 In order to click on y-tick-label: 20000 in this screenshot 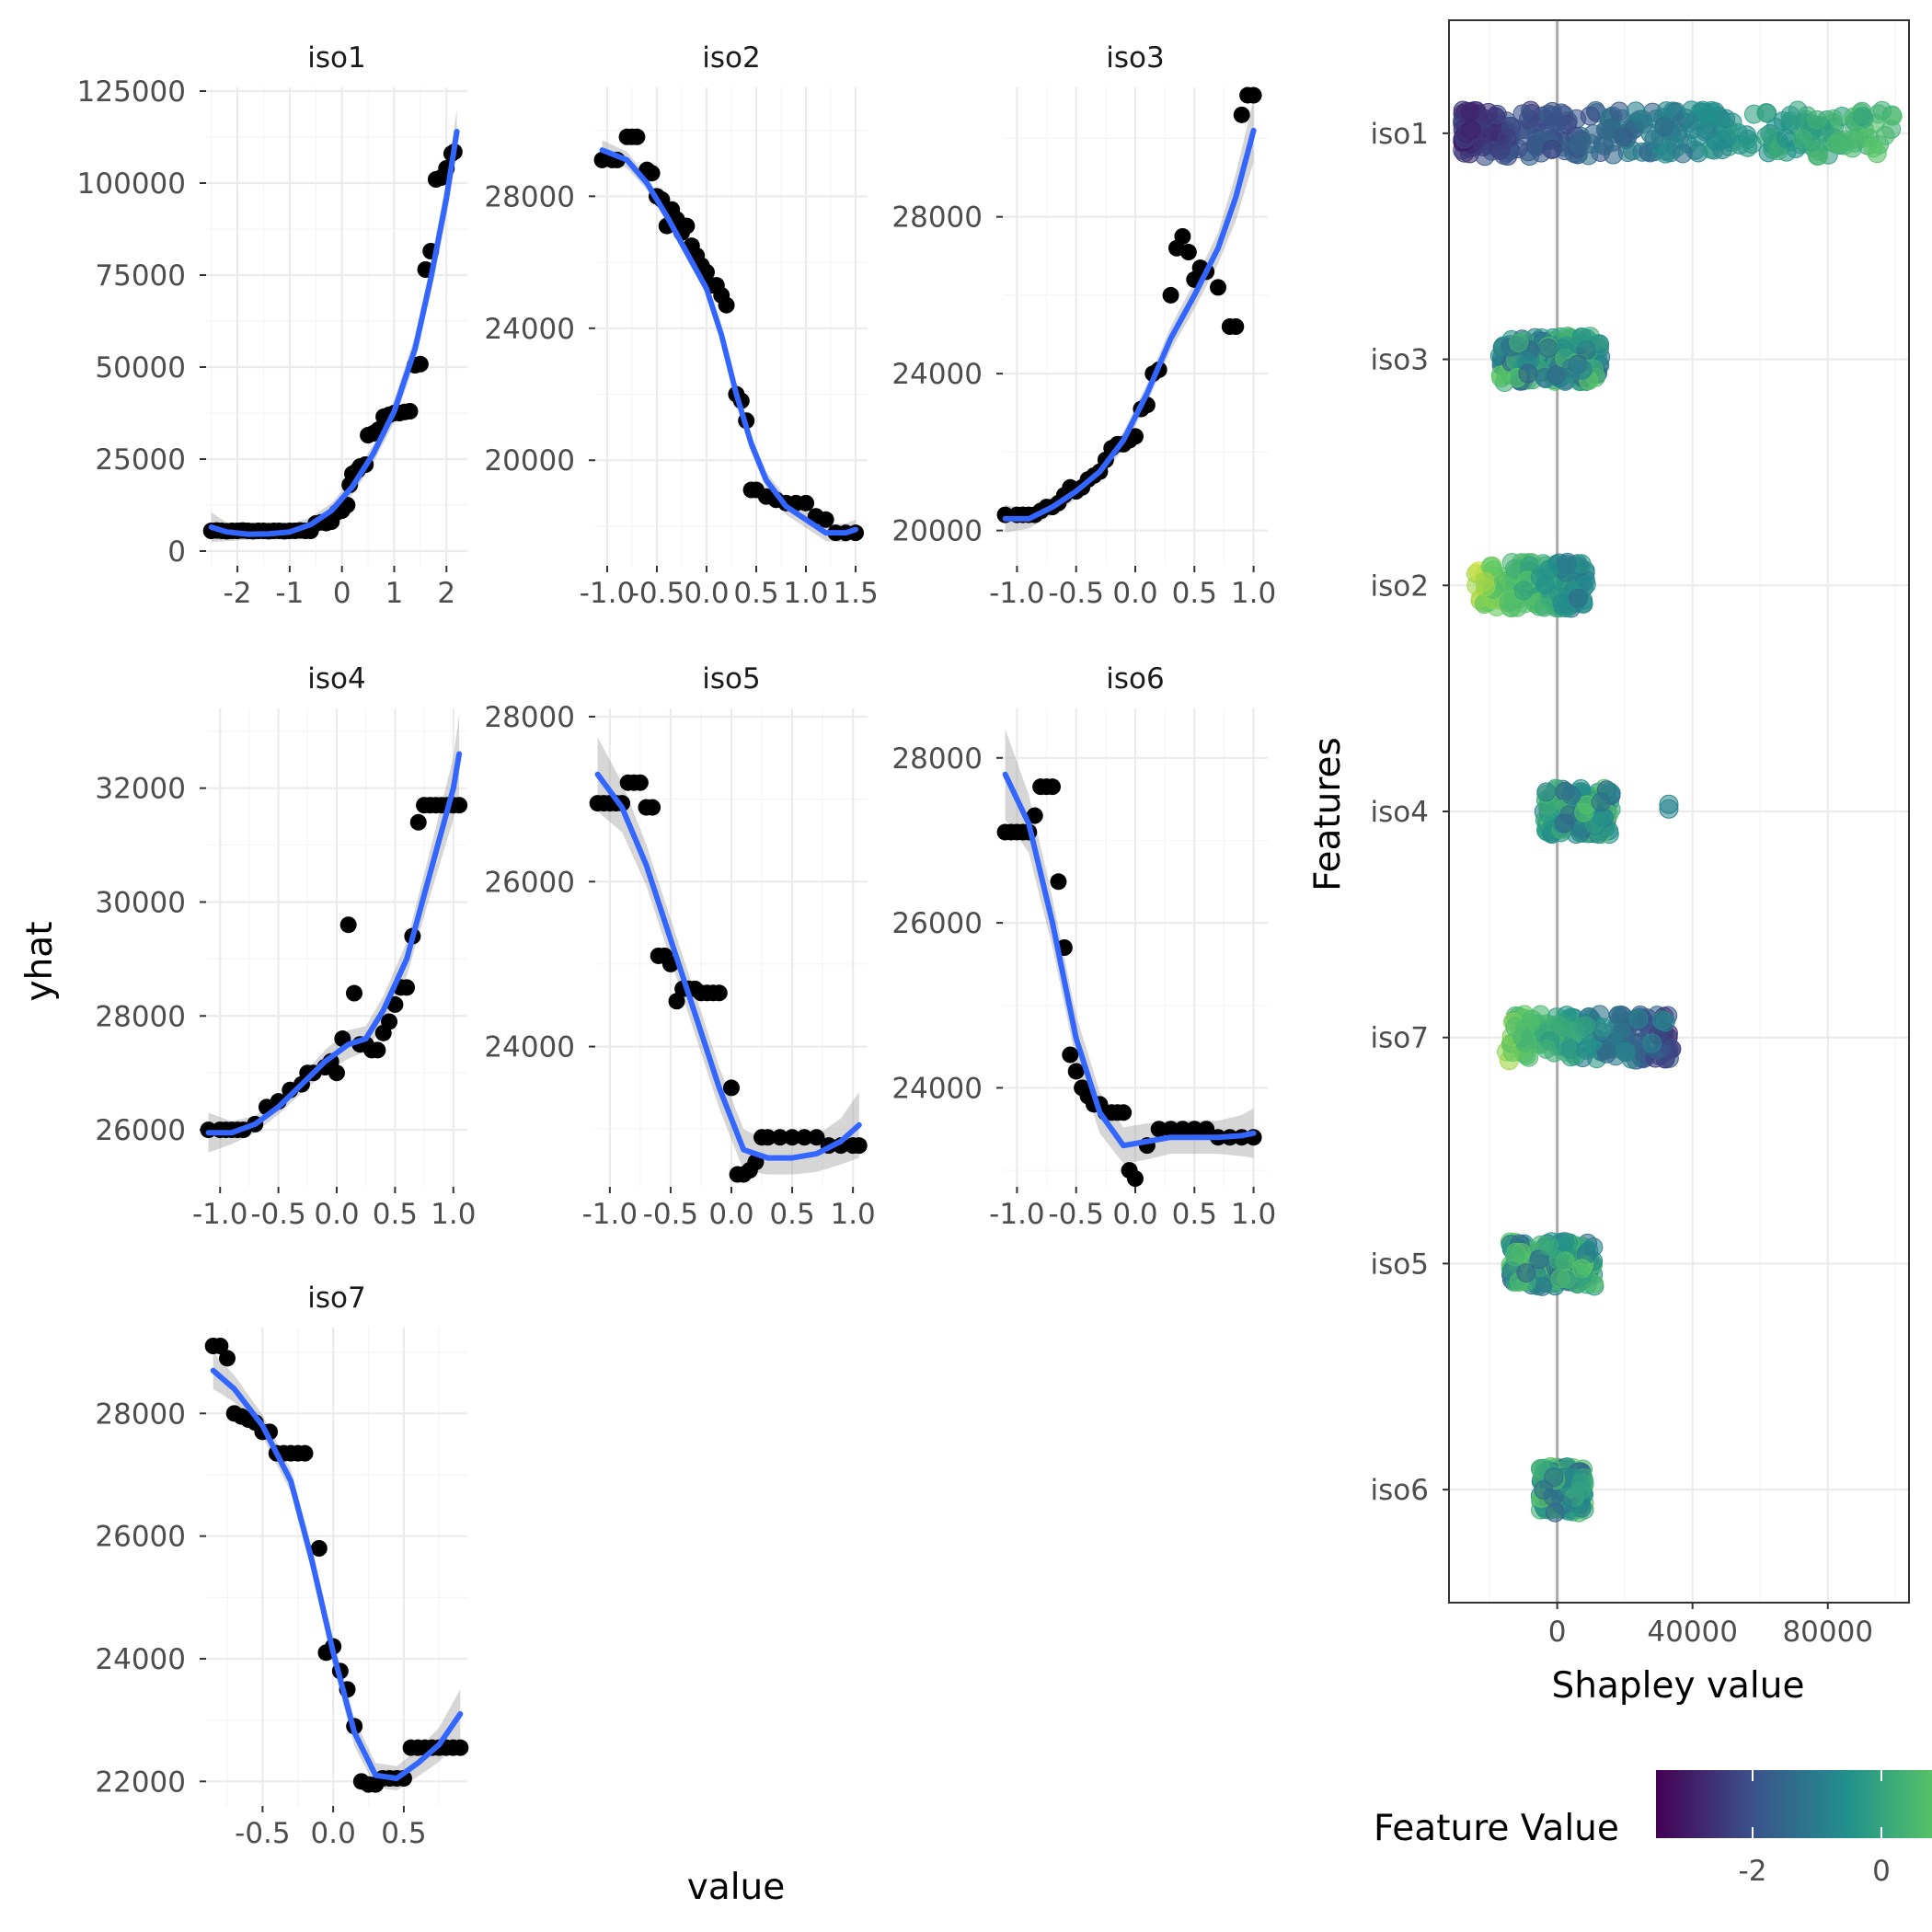, I will do `click(937, 531)`.